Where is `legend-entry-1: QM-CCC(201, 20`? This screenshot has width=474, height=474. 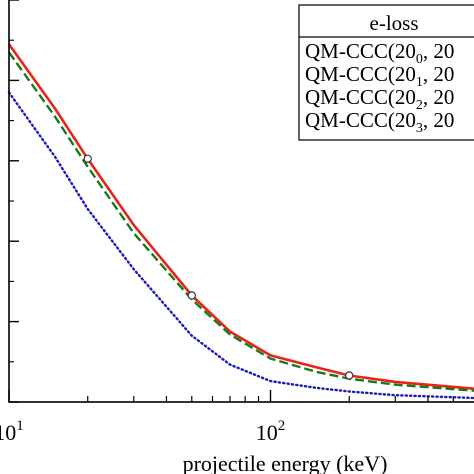 legend-entry-1: QM-CCC(201, 20 is located at coordinates (379, 76).